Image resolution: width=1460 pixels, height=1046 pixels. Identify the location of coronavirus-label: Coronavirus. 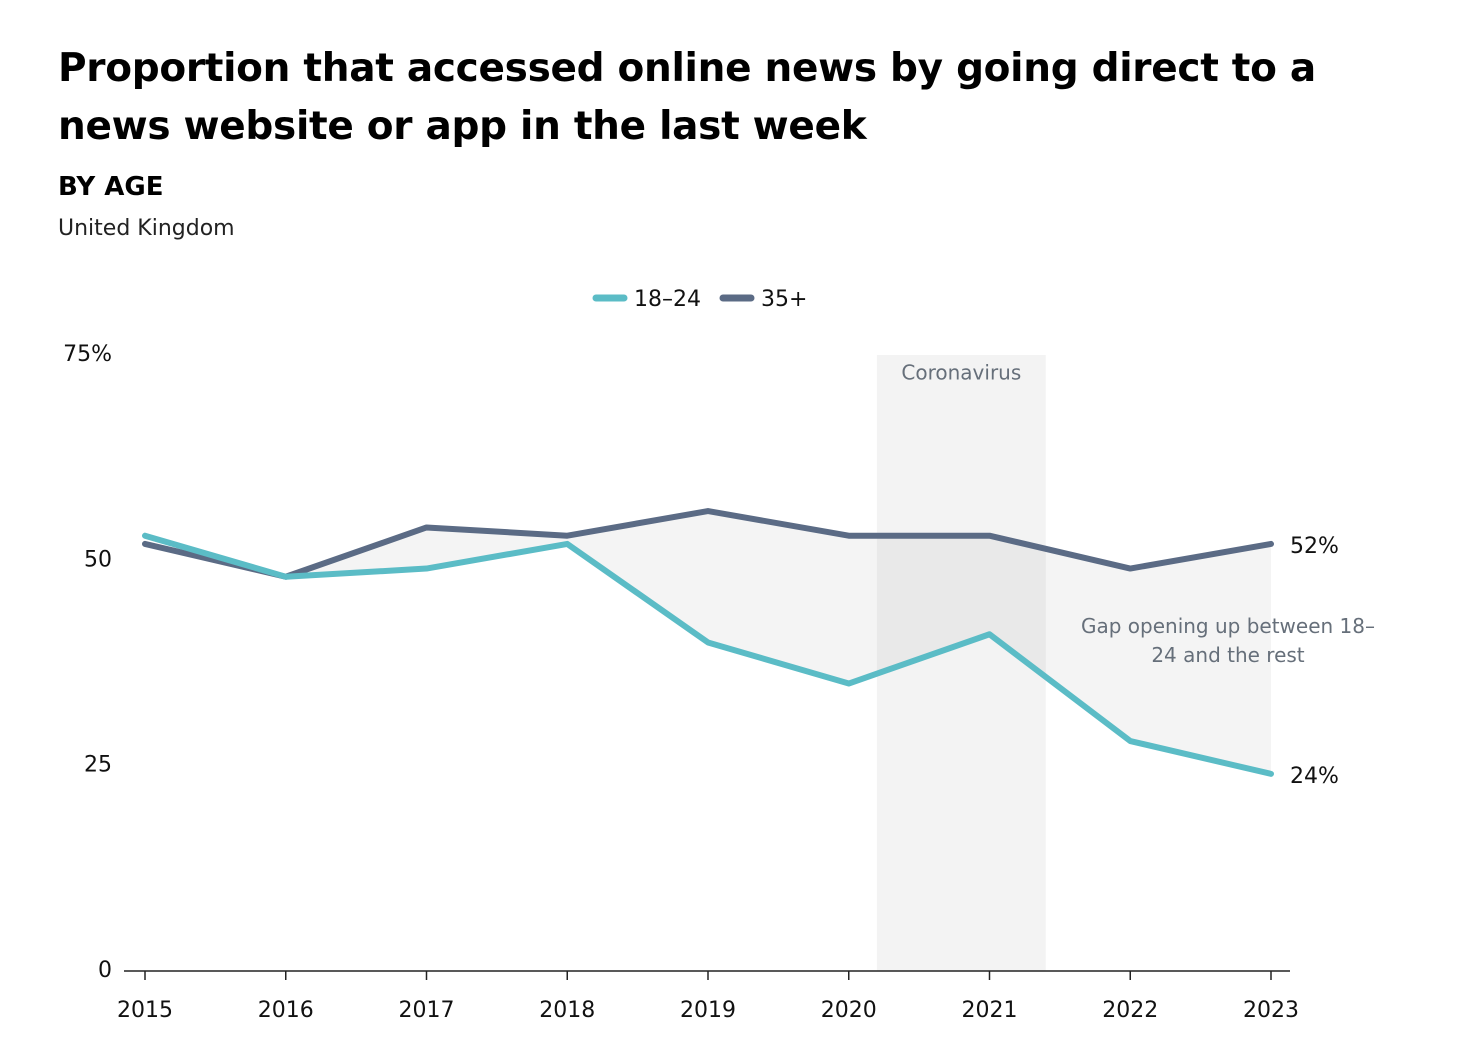
(961, 373).